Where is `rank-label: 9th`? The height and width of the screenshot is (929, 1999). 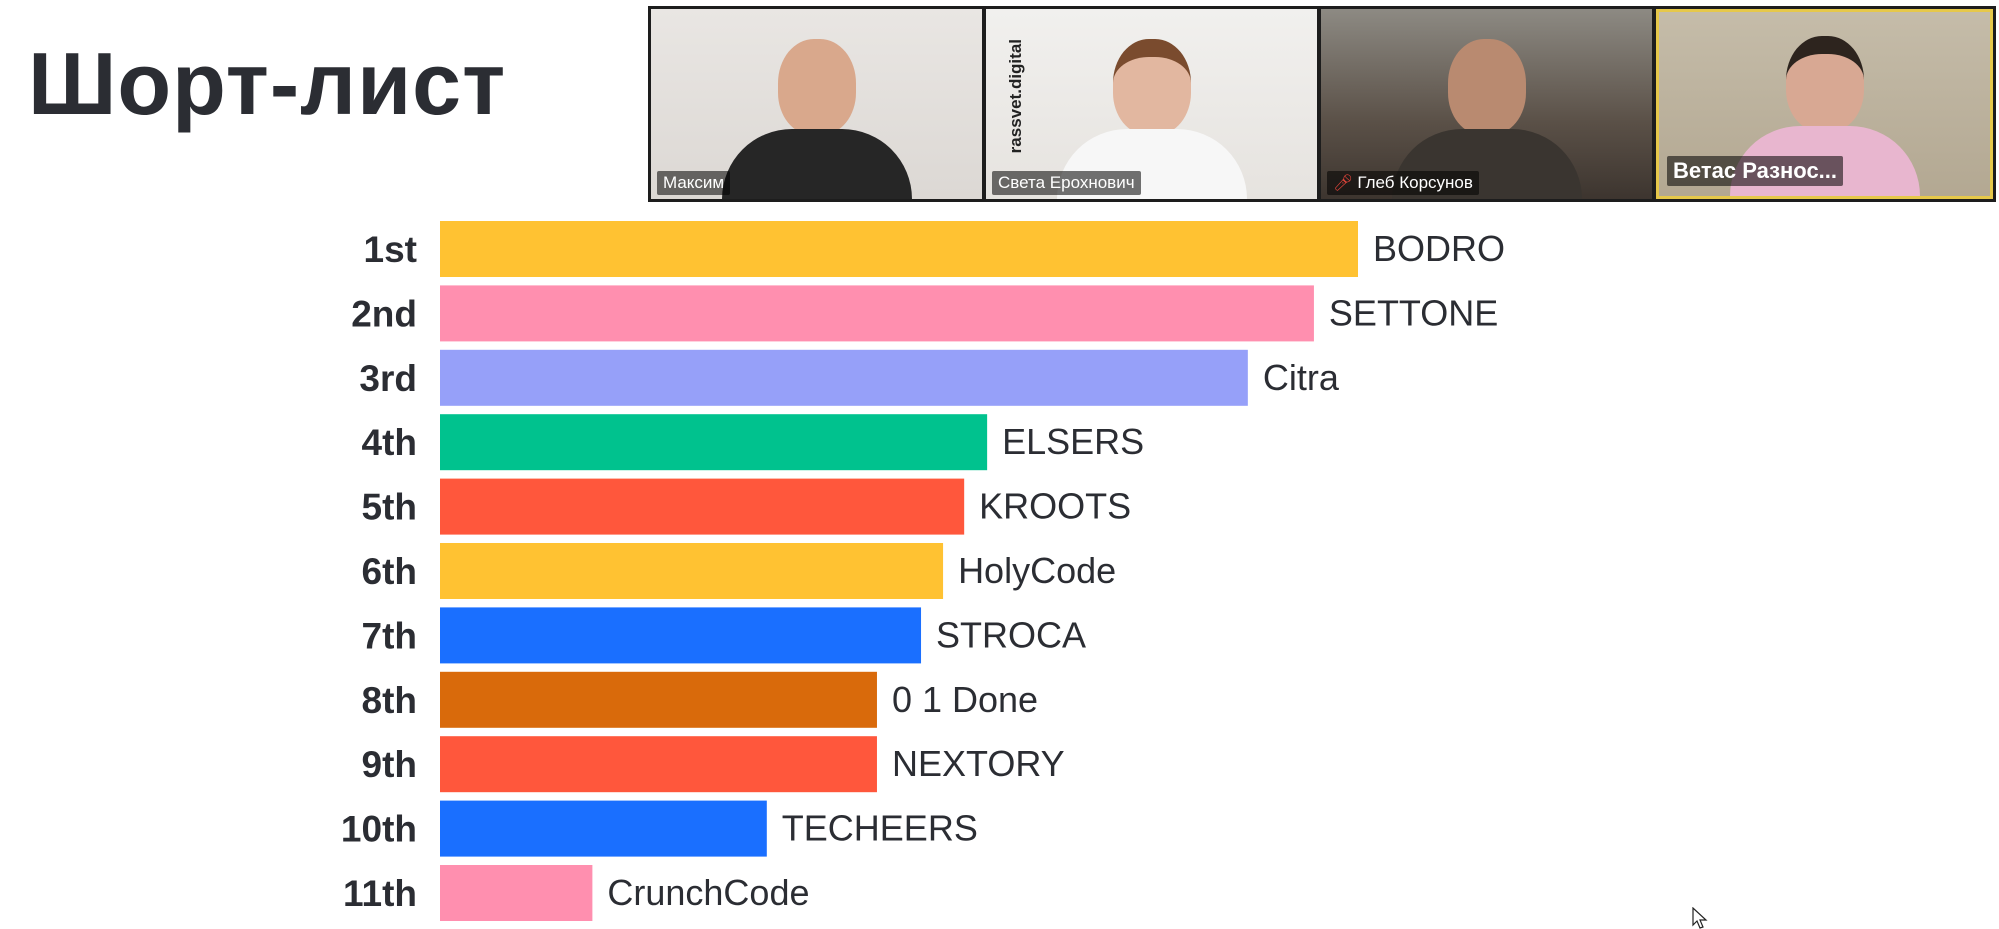
rank-label: 9th is located at coordinates (390, 764).